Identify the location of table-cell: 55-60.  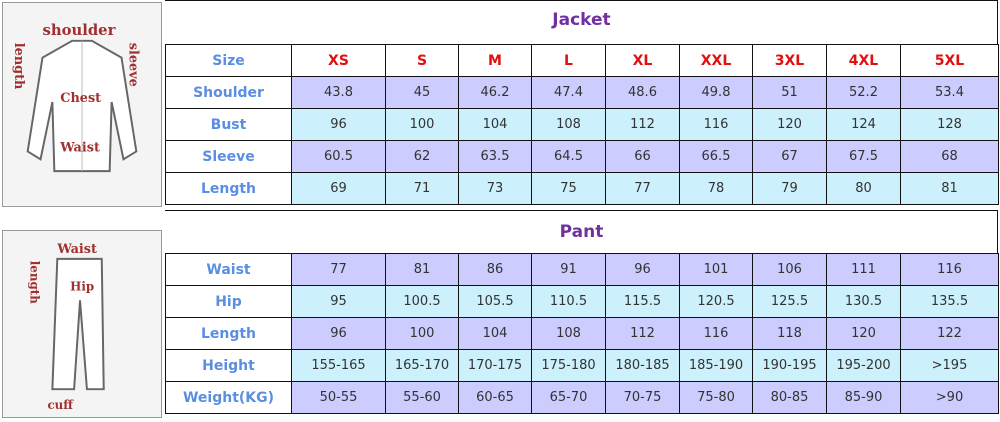
(422, 397).